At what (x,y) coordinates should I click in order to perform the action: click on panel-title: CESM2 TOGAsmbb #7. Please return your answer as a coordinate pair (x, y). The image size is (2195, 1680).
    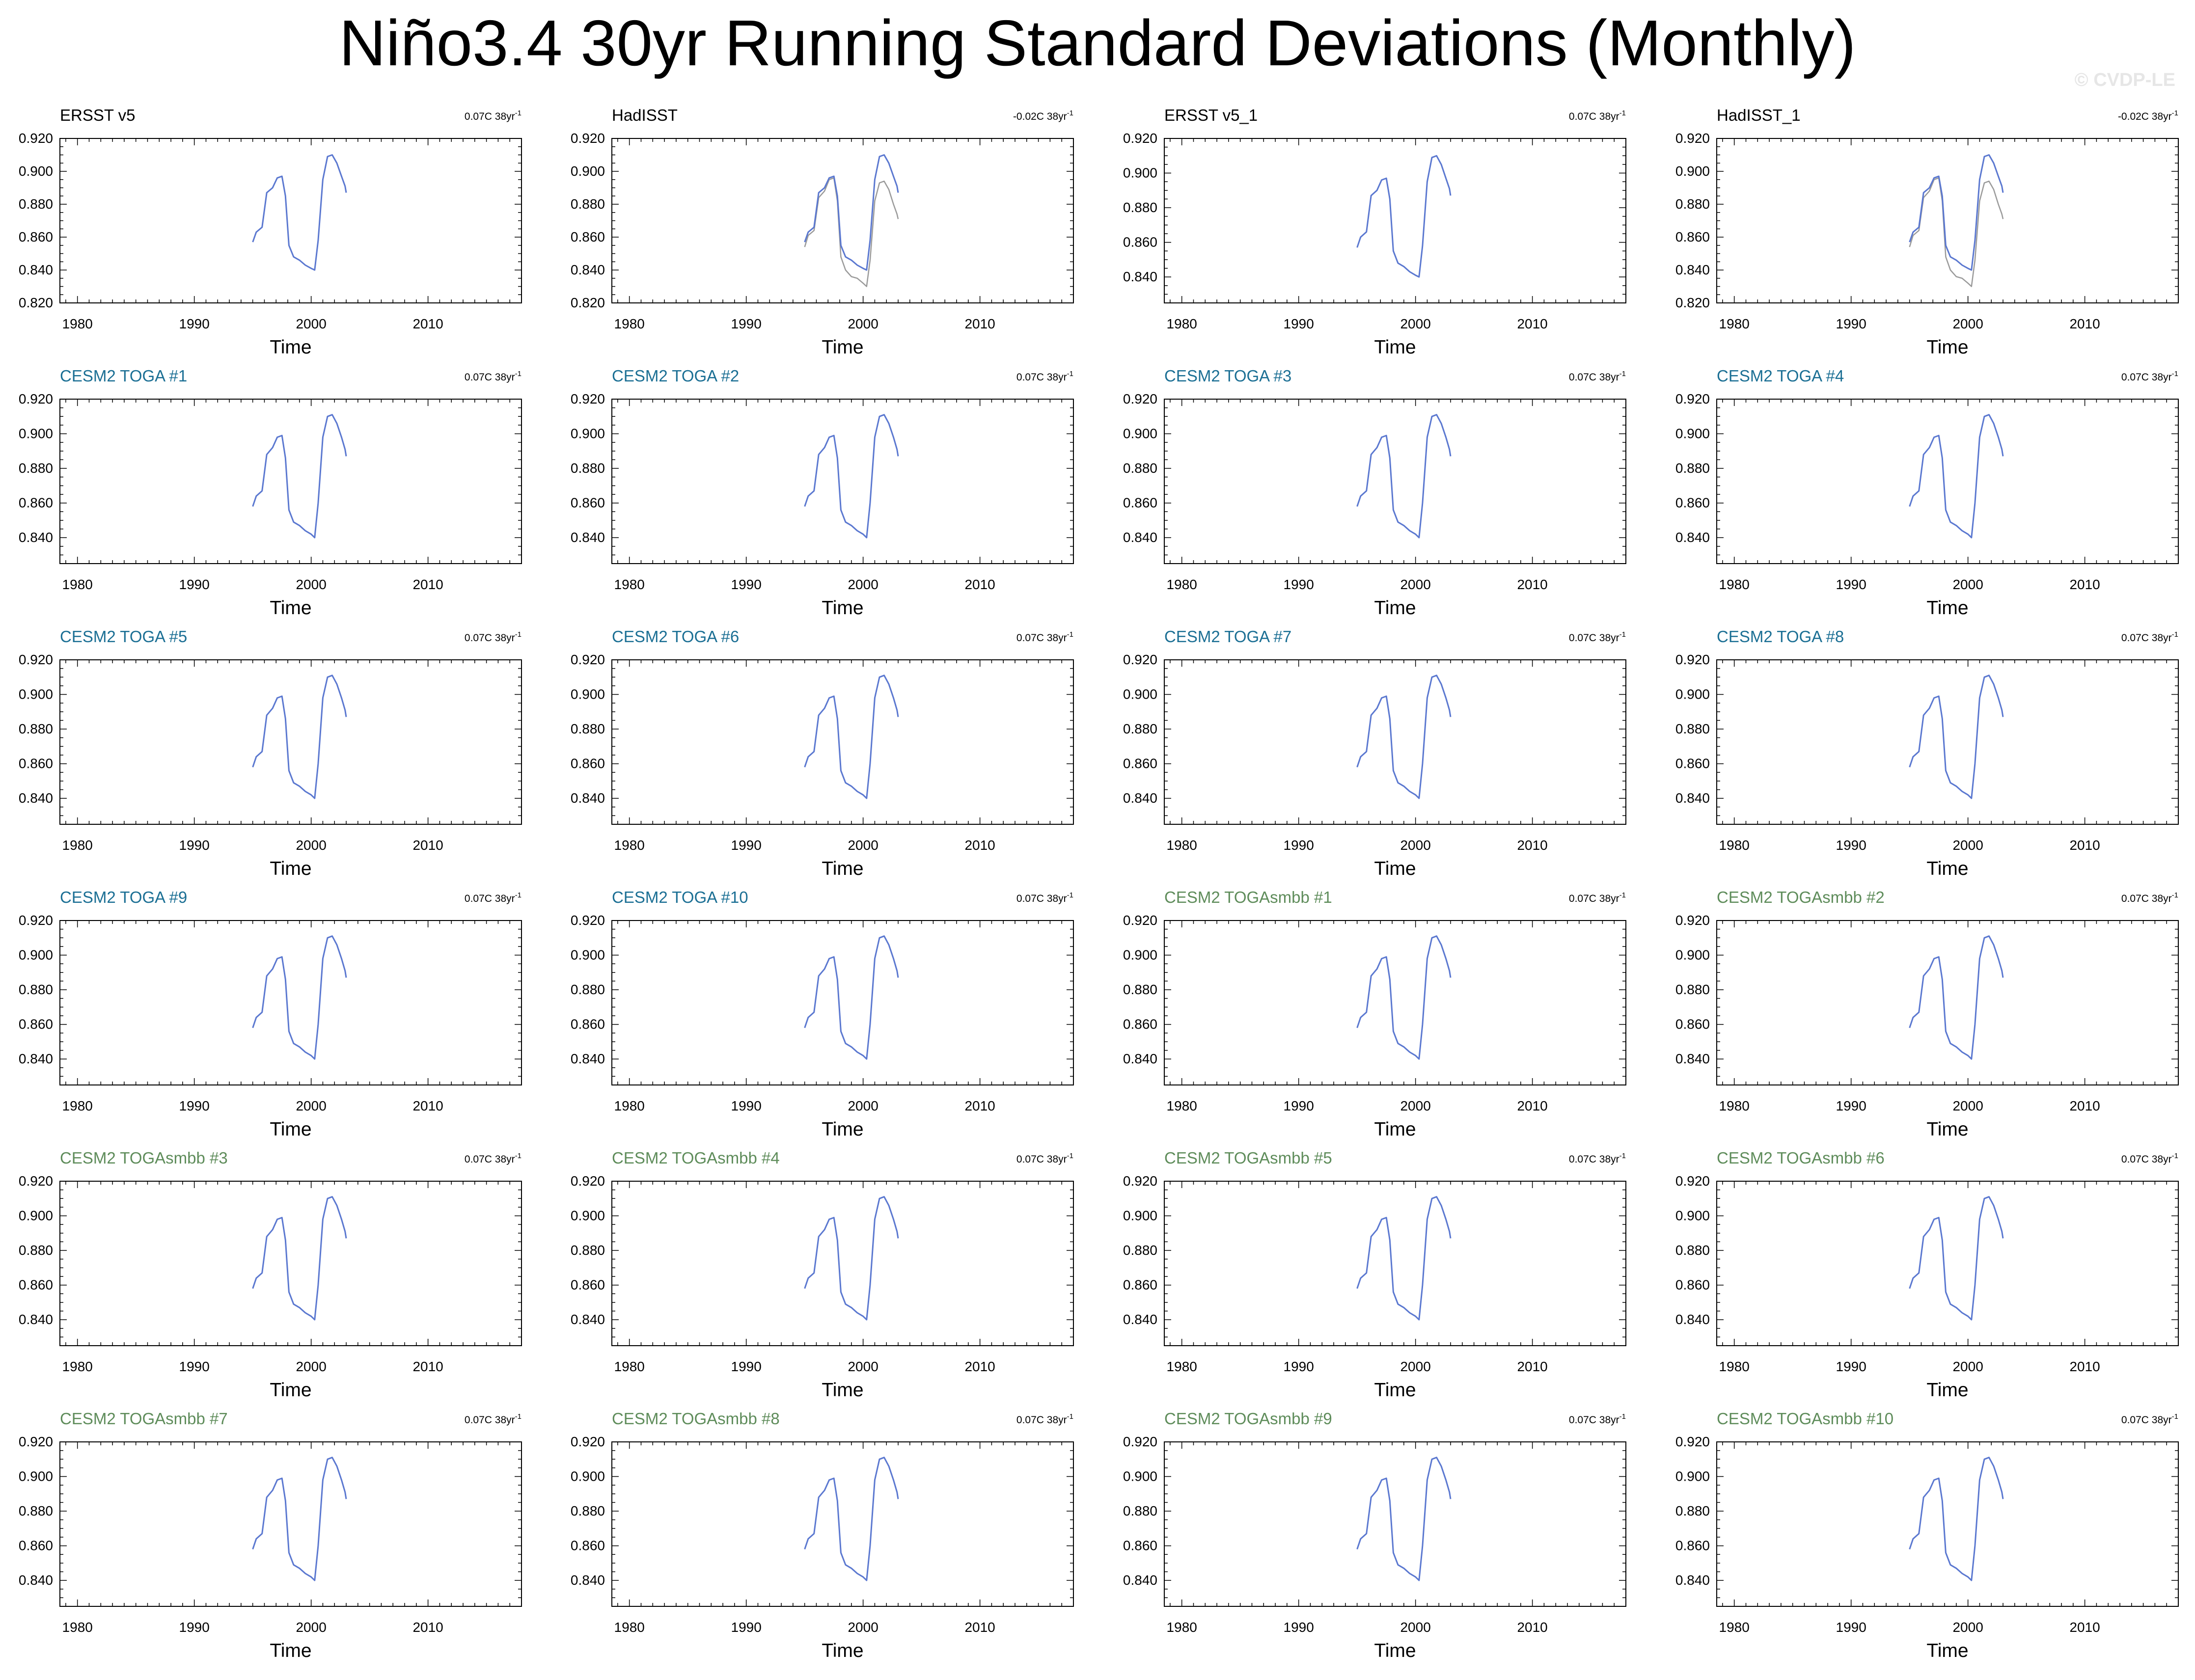
    Looking at the image, I should click on (144, 1418).